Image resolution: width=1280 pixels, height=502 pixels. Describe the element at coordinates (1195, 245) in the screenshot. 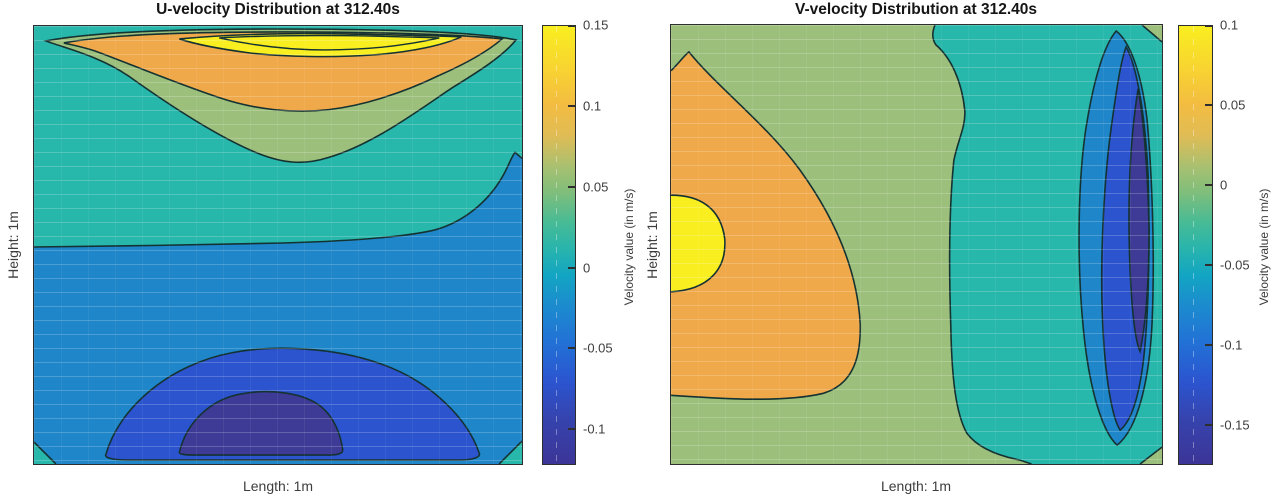

I see `v-plot-colorbar` at that location.